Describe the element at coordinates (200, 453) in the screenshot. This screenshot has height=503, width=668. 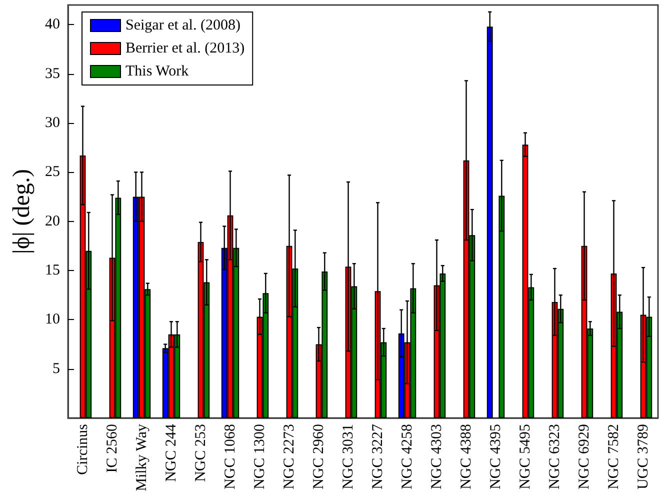
I see `x-tick-label: NGC 253` at that location.